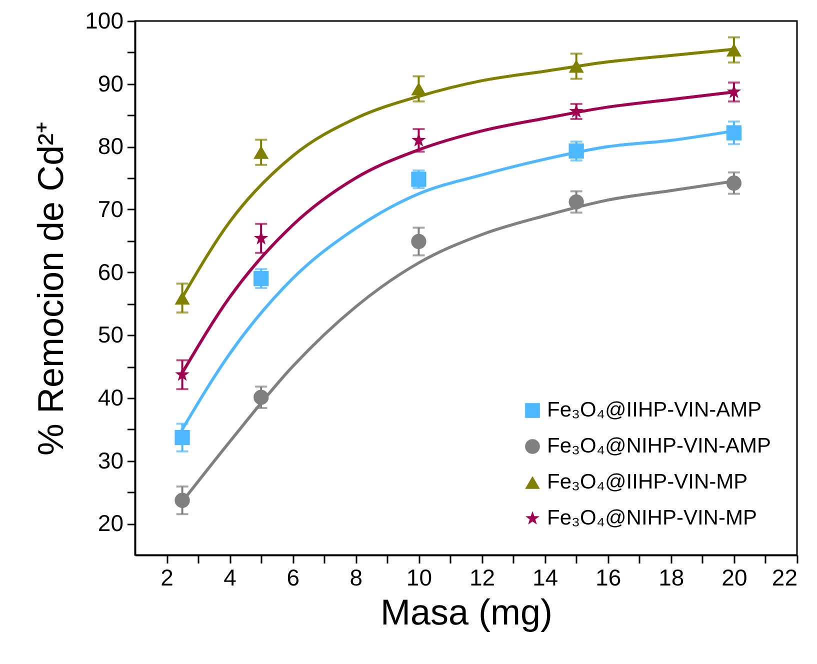 The width and height of the screenshot is (817, 664). What do you see at coordinates (356, 577) in the screenshot?
I see `x-tick-label: 8` at bounding box center [356, 577].